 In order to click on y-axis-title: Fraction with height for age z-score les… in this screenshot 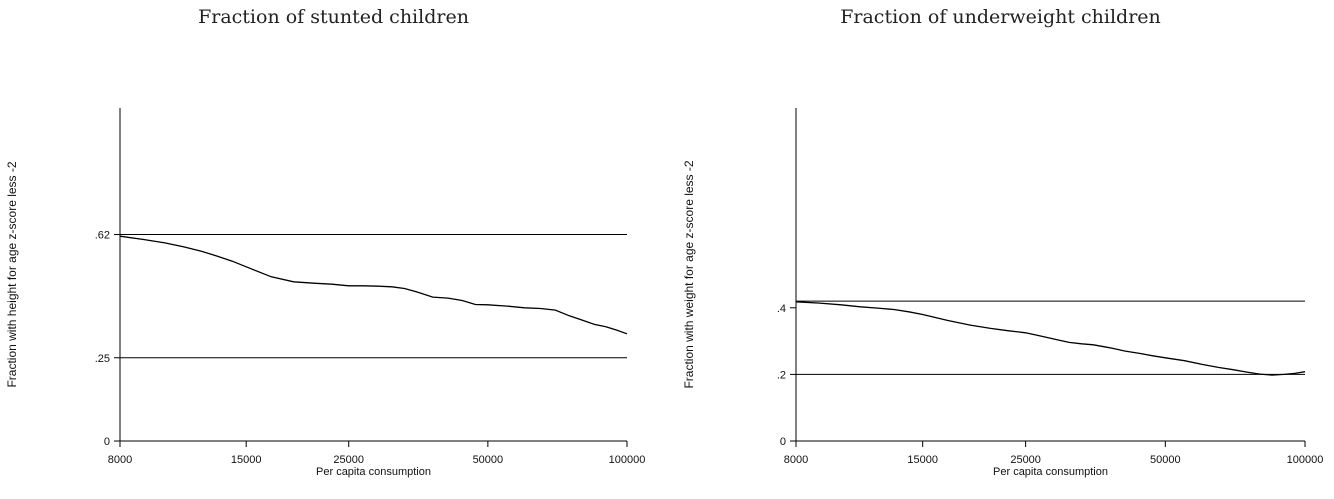, I will do `click(12, 274)`.